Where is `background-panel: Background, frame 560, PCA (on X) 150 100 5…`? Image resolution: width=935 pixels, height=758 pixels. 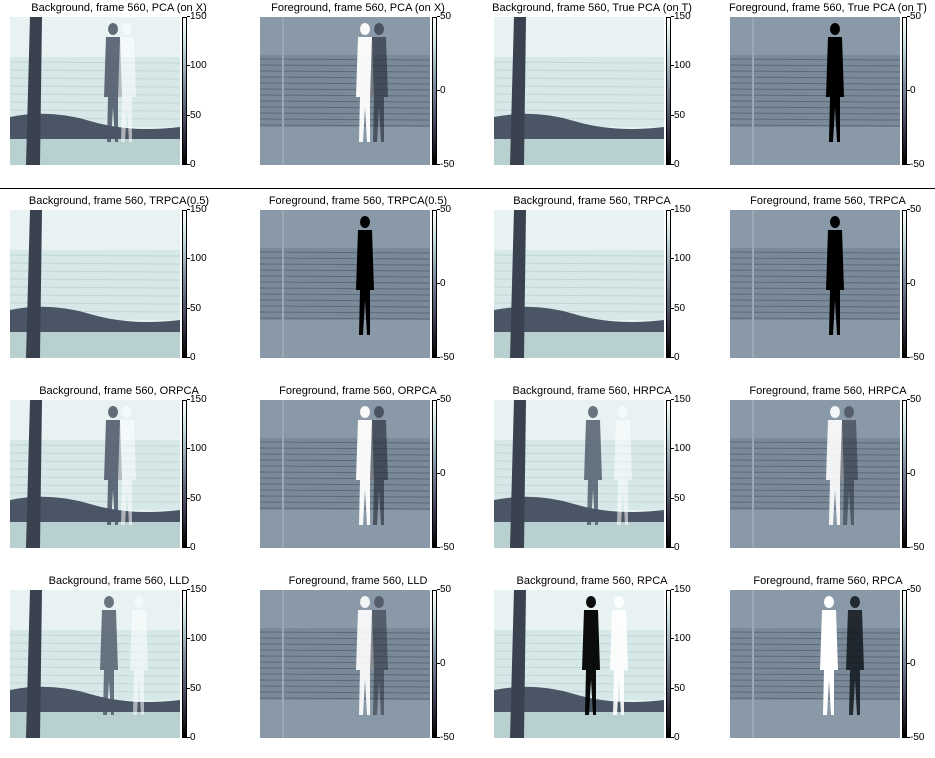 background-panel: Background, frame 560, PCA (on X) 150 100 5… is located at coordinates (119, 90).